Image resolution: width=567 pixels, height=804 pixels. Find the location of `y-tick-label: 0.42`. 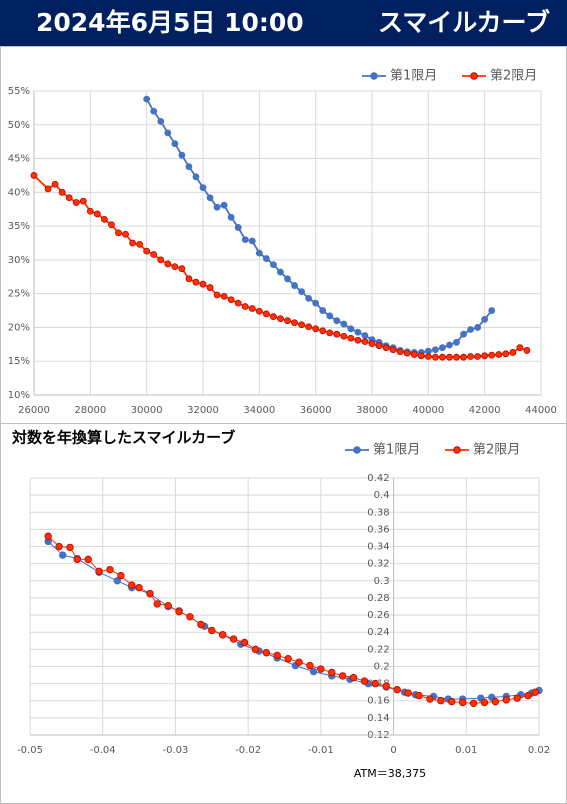

y-tick-label: 0.42 is located at coordinates (378, 478).